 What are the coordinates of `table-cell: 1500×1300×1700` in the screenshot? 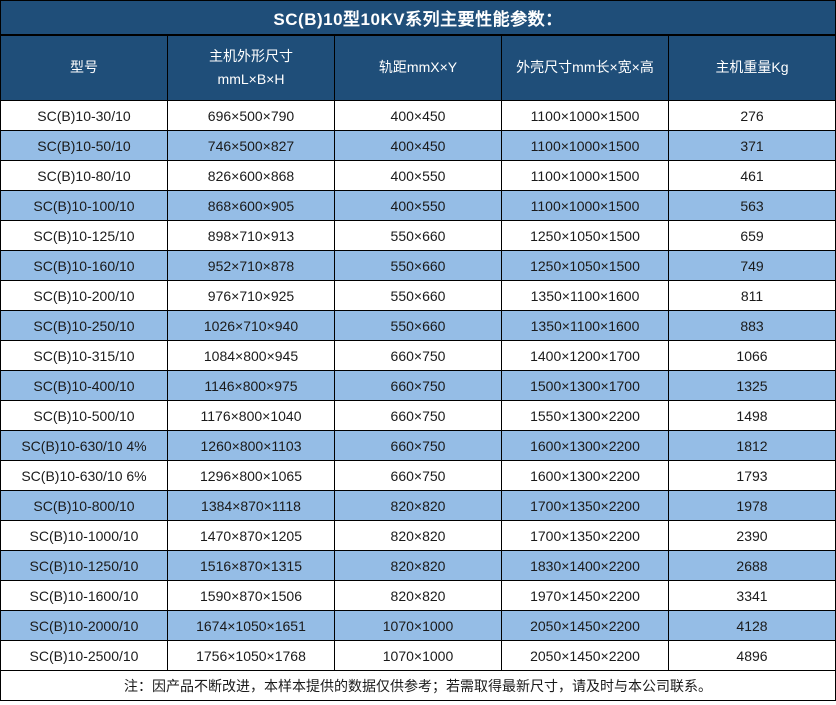 It's located at (585, 385).